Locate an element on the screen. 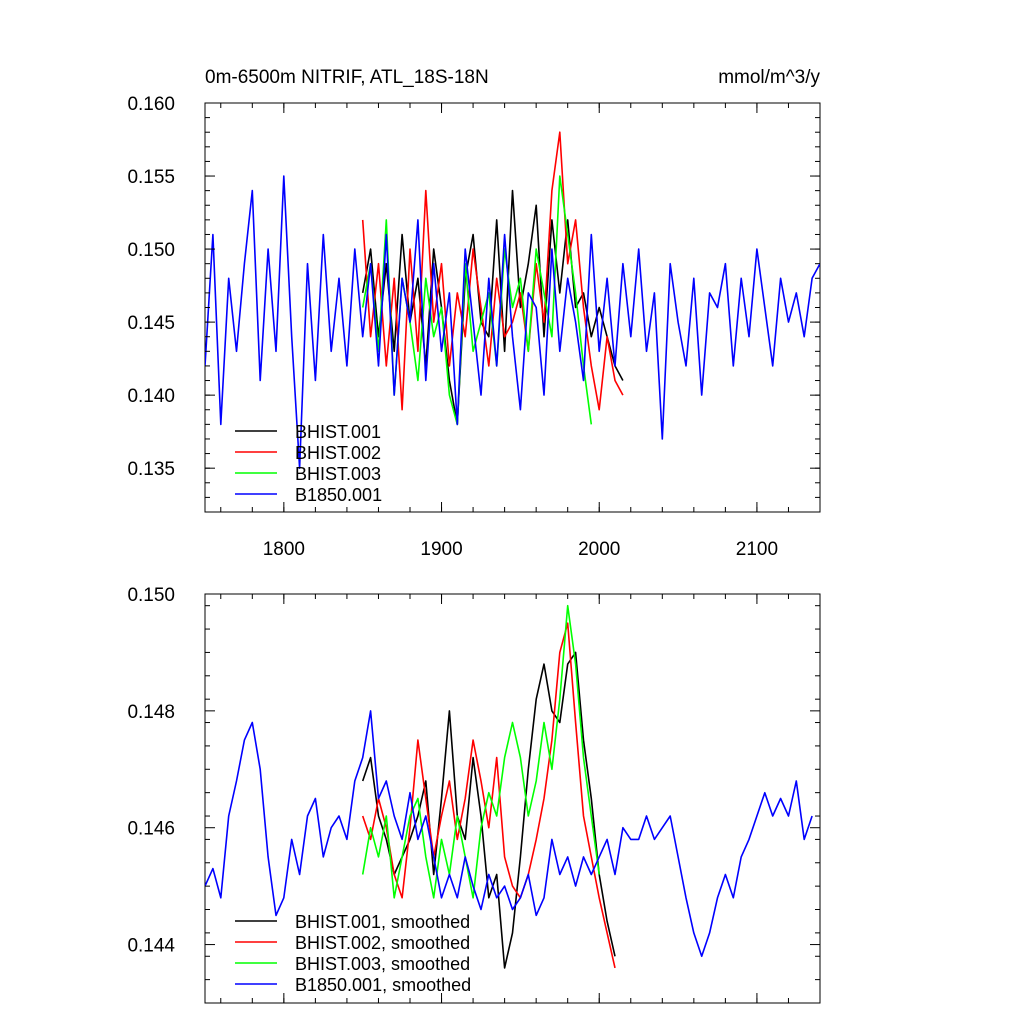  legend-label: BHIST.001 is located at coordinates (338, 432).